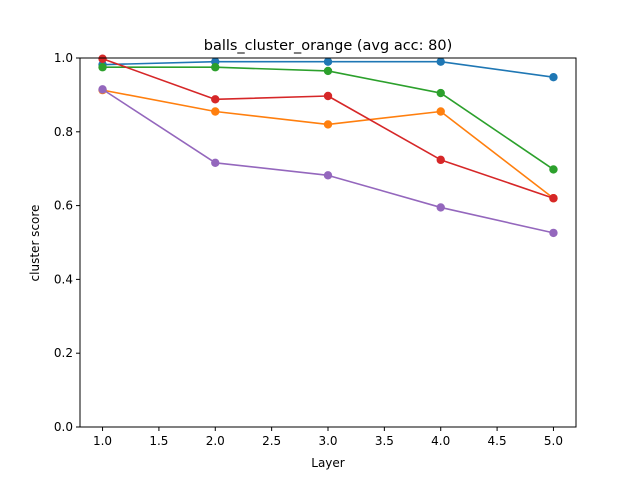 The height and width of the screenshot is (480, 640). I want to click on y-tick-label: 0.8, so click(63, 132).